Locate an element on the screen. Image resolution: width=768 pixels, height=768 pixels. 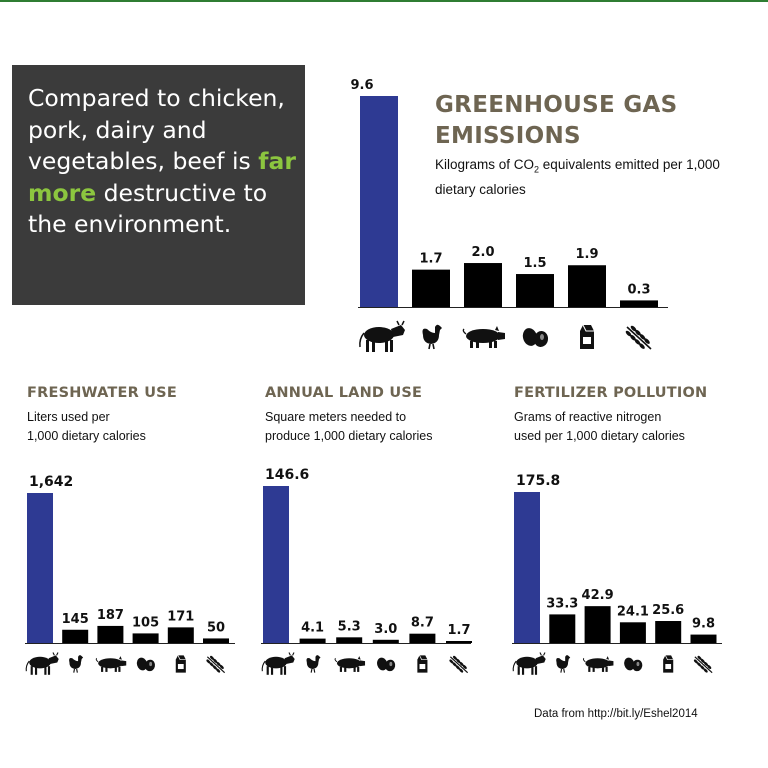
ghg-chart: 9.6 1.7 2.0 1.5 1.9 0.3 is located at coordinates (509, 215).